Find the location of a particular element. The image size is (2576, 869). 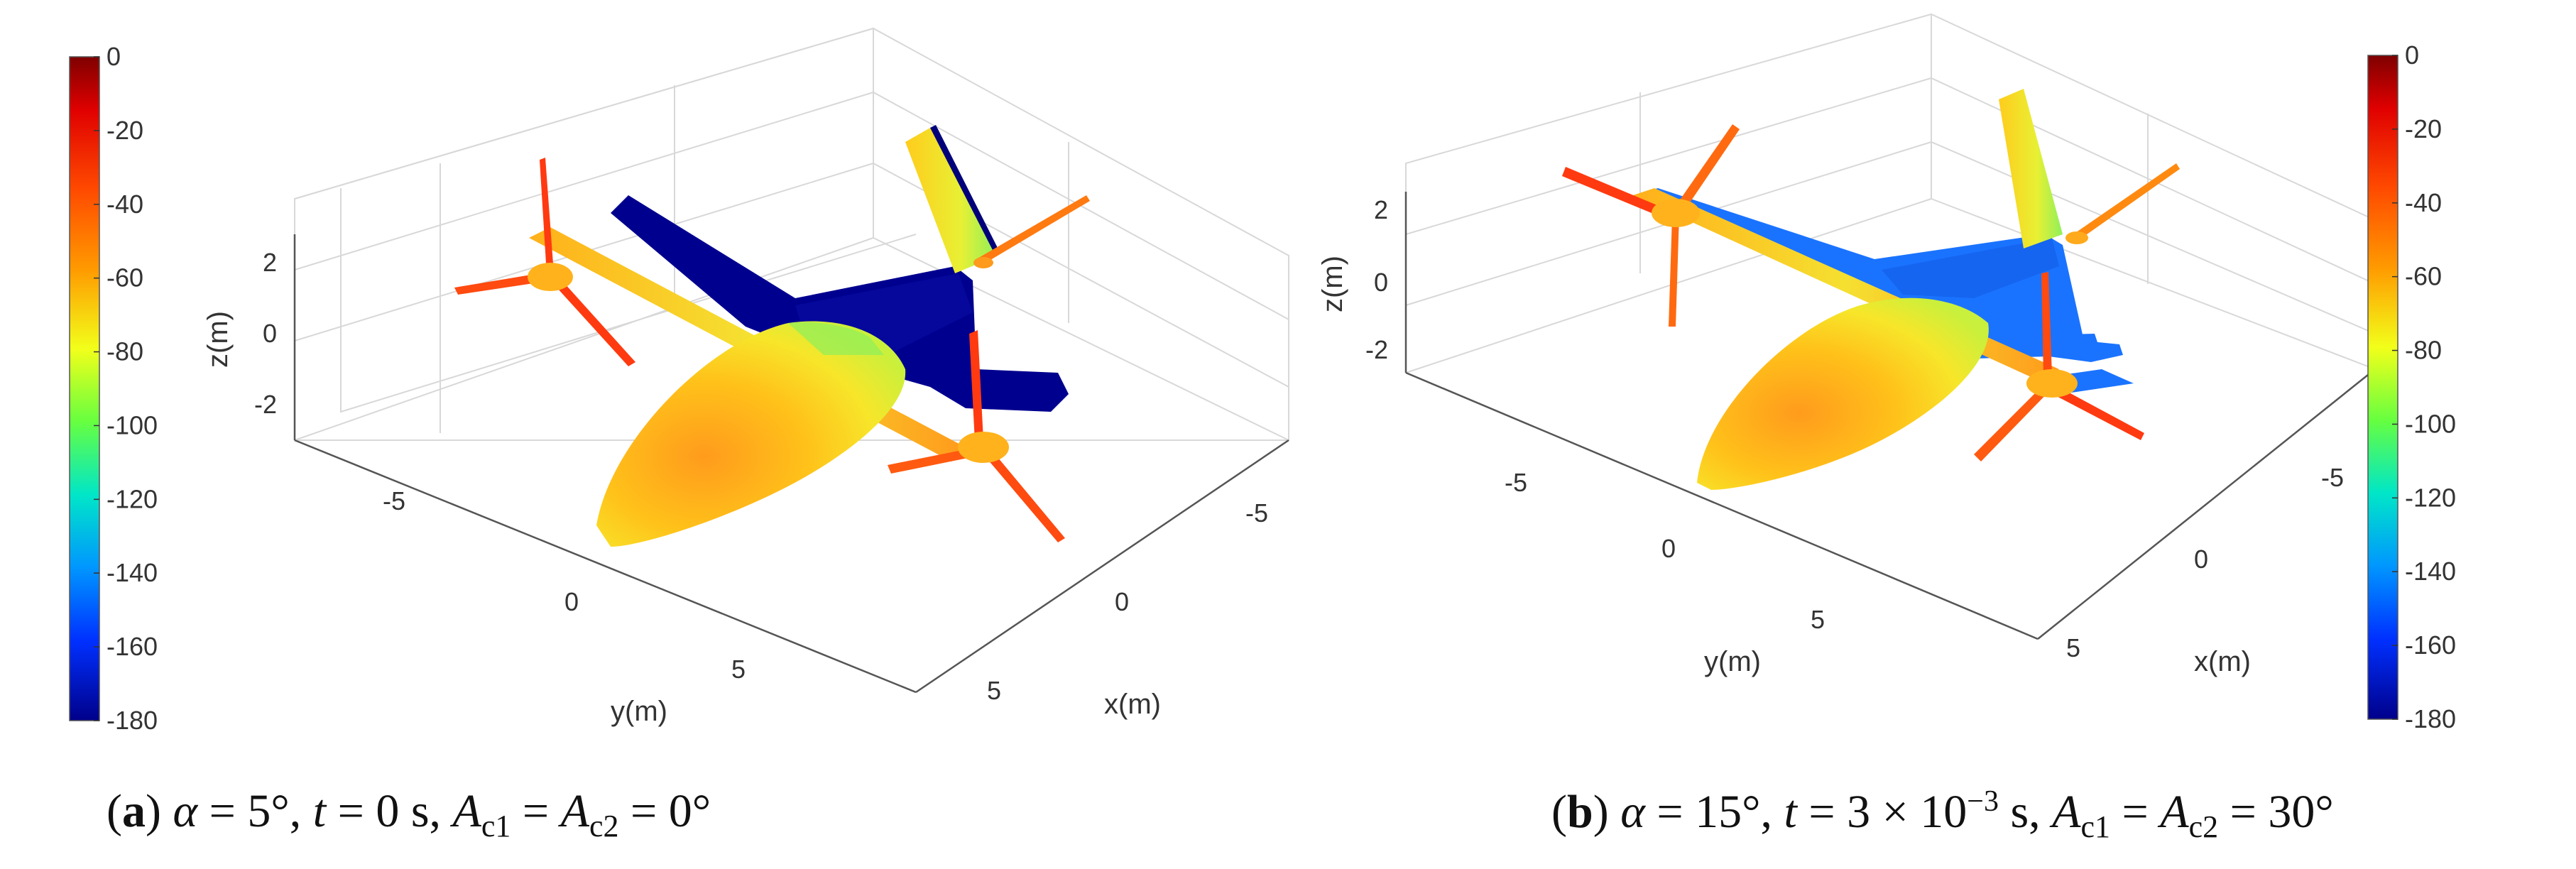

y-tick-a-1: 0 is located at coordinates (571, 601).